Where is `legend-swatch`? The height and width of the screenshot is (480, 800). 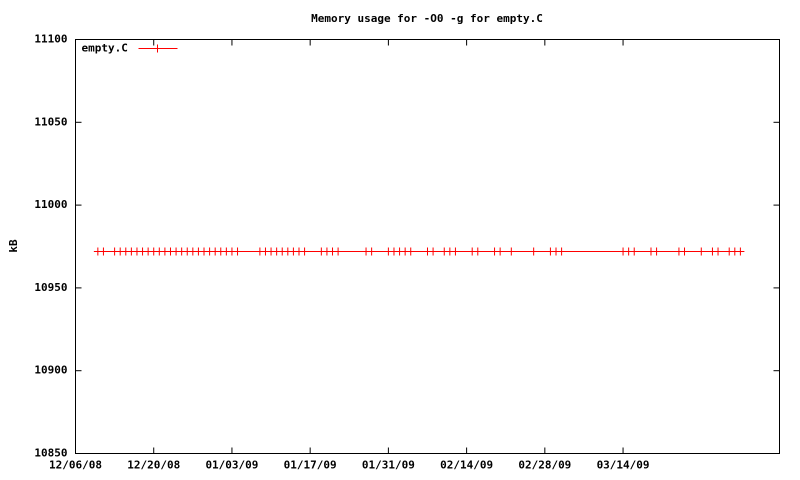
legend-swatch is located at coordinates (158, 48).